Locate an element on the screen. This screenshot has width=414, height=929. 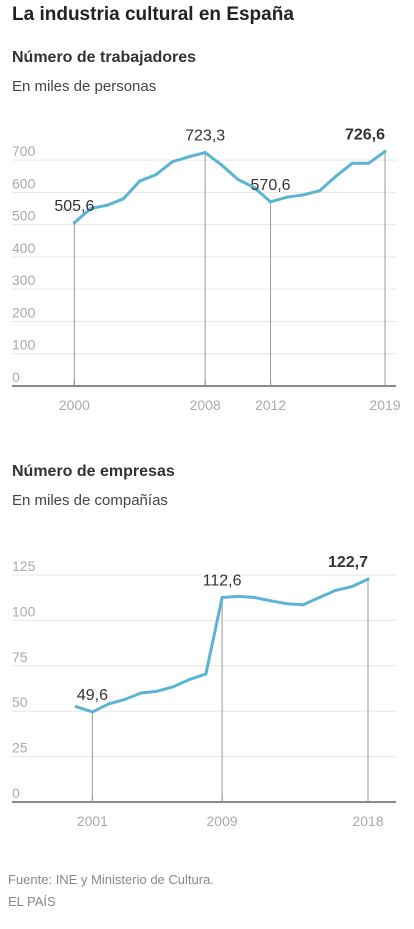
x-tick-label: 2009 is located at coordinates (222, 821).